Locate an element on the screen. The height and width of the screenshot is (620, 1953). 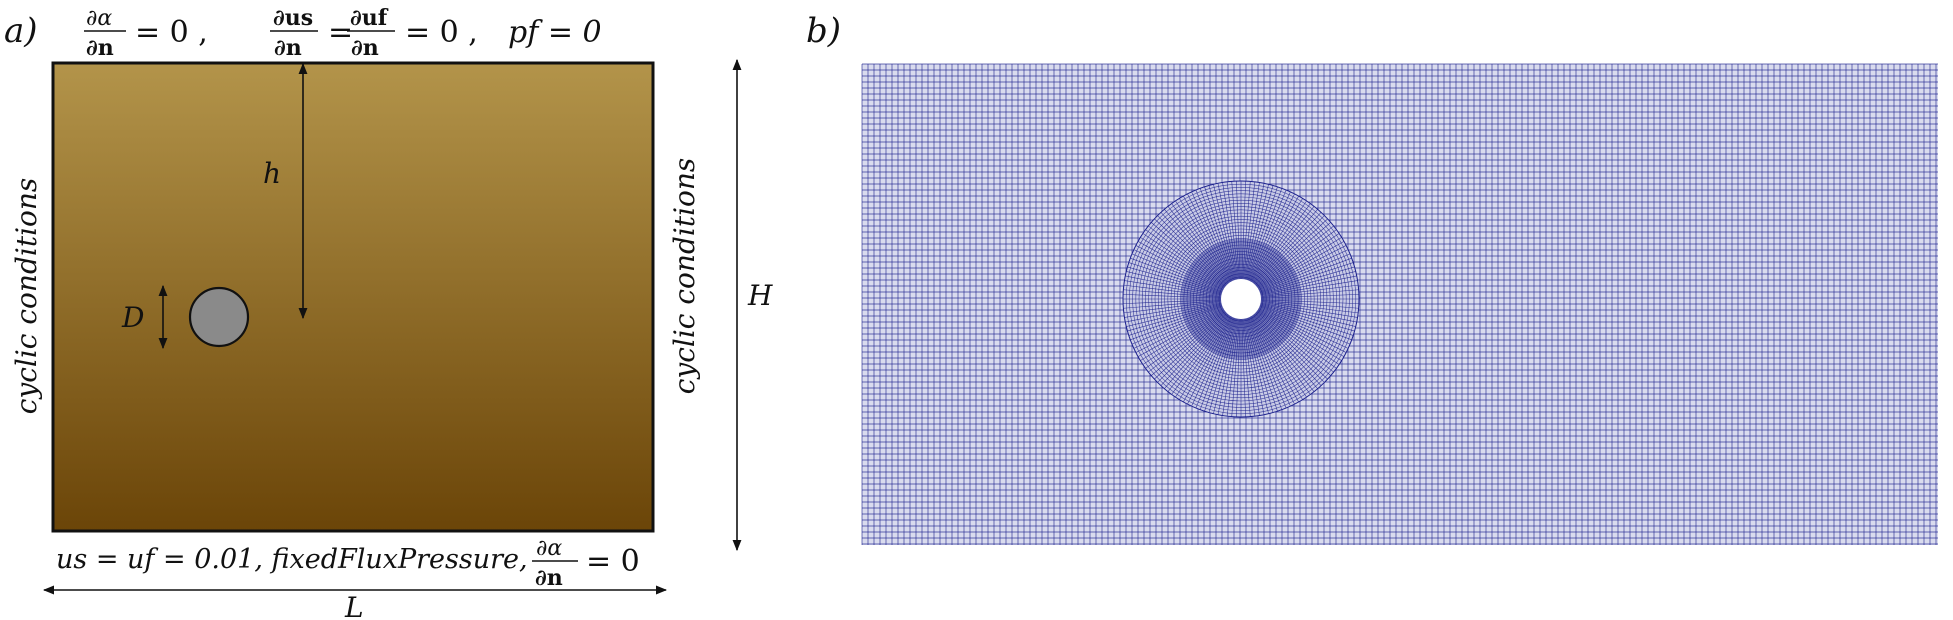
panel-b-label: b) is located at coordinates (823, 31).